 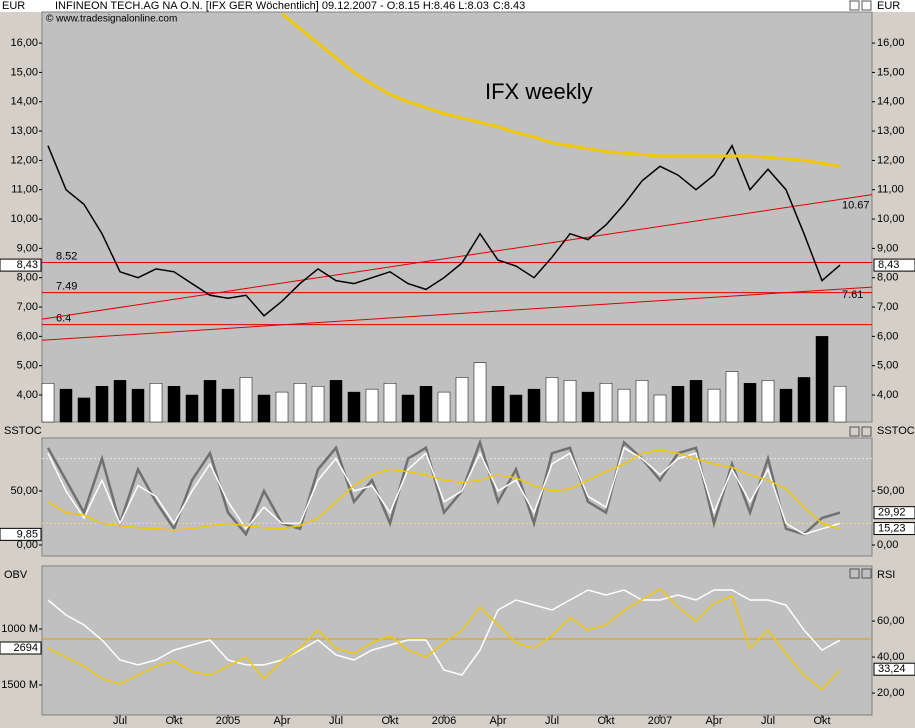 What do you see at coordinates (19, 685) in the screenshot?
I see `y-tick-label: 1500 M` at bounding box center [19, 685].